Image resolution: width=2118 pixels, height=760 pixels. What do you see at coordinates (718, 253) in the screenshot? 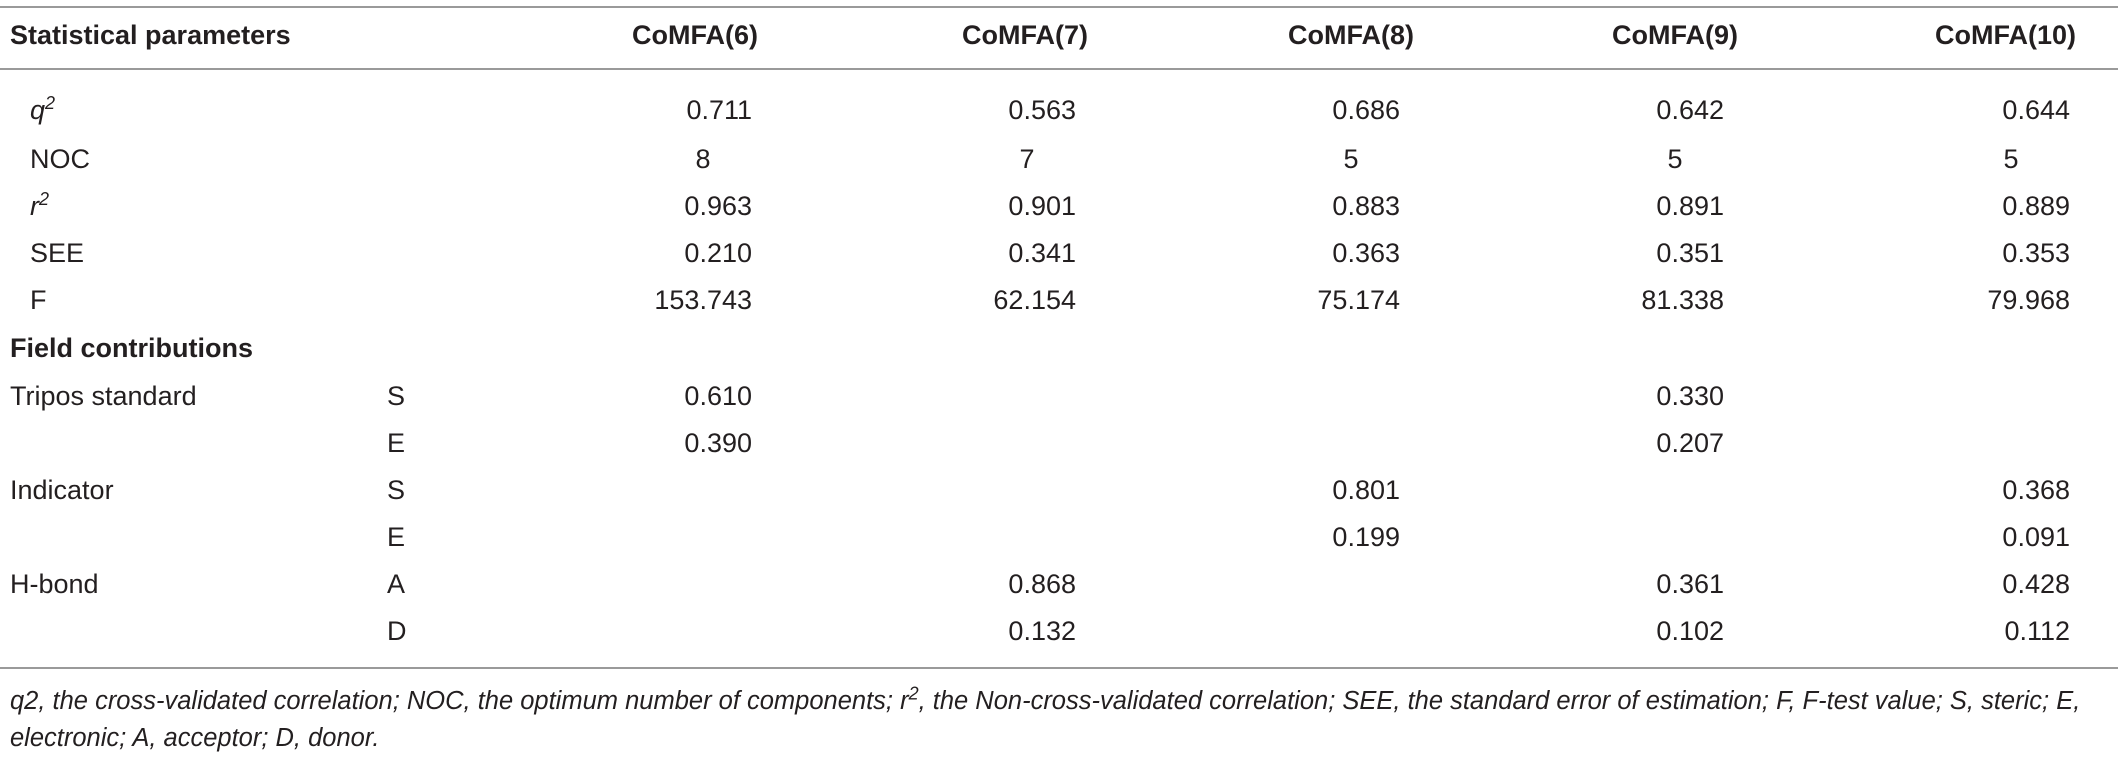
I see `table-cell: 0.210` at bounding box center [718, 253].